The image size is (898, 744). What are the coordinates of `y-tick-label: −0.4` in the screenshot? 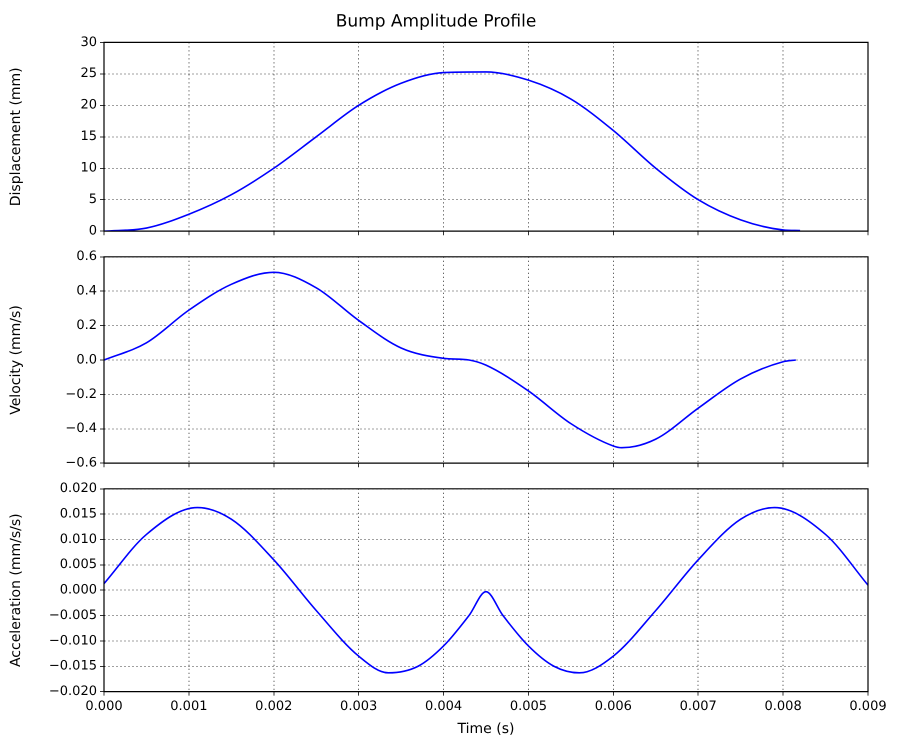 It's located at (81, 428).